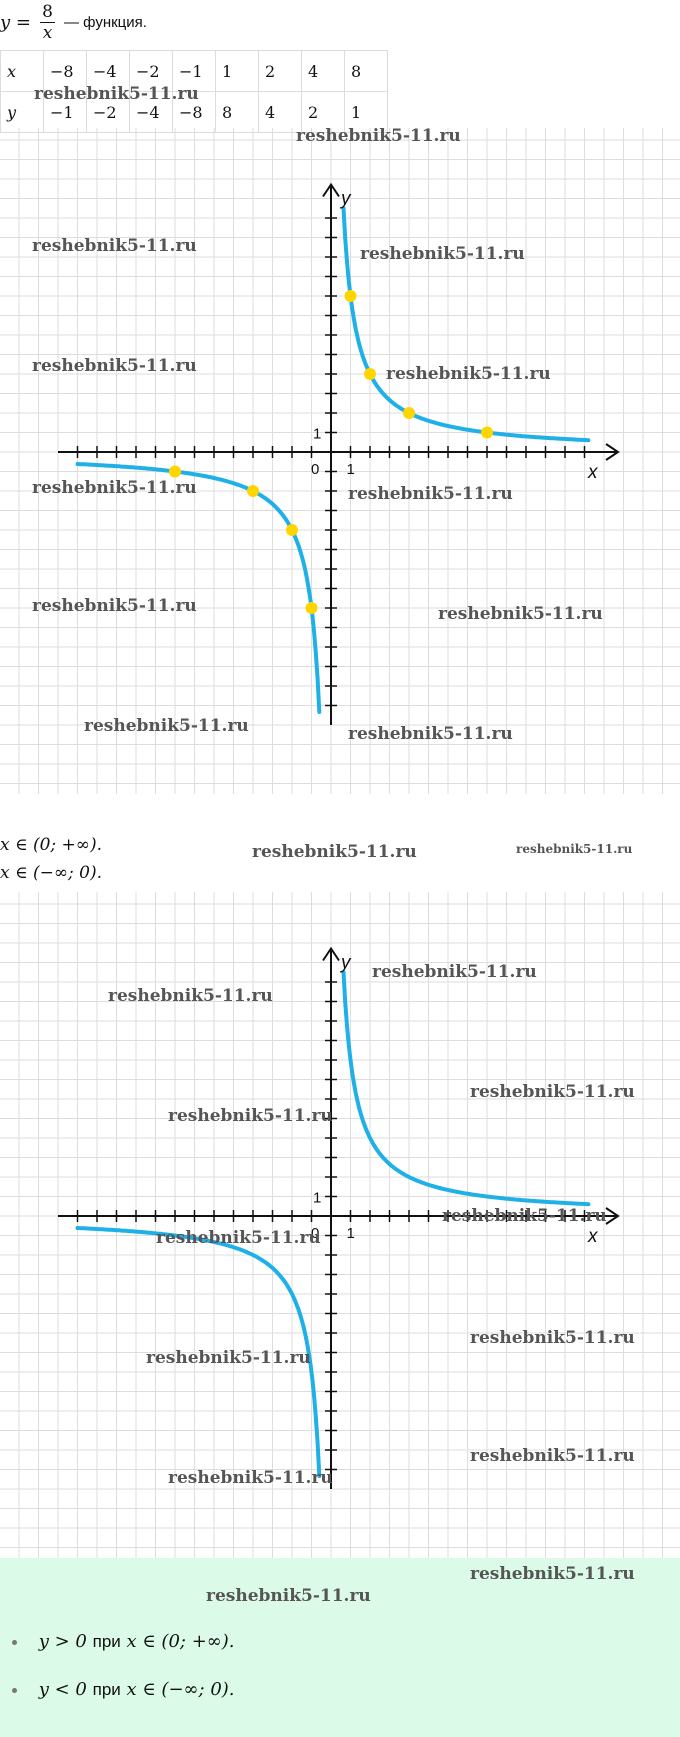 The width and height of the screenshot is (680, 1737). Describe the element at coordinates (22, 71) in the screenshot. I see `table-header-x: x` at that location.